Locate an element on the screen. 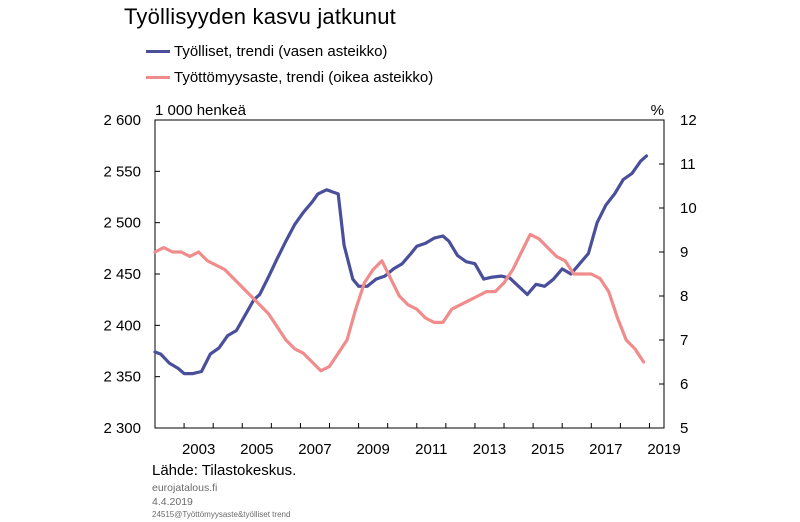 The height and width of the screenshot is (522, 800). left-tick-label: 2 400 is located at coordinates (122, 325).